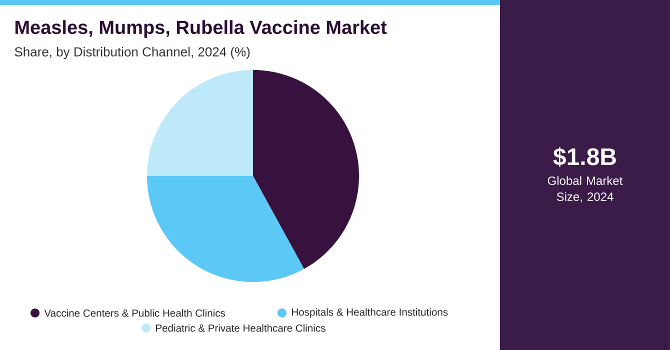 The image size is (670, 350). Describe the element at coordinates (585, 189) in the screenshot. I see `text: Global Market Size, 2024` at that location.